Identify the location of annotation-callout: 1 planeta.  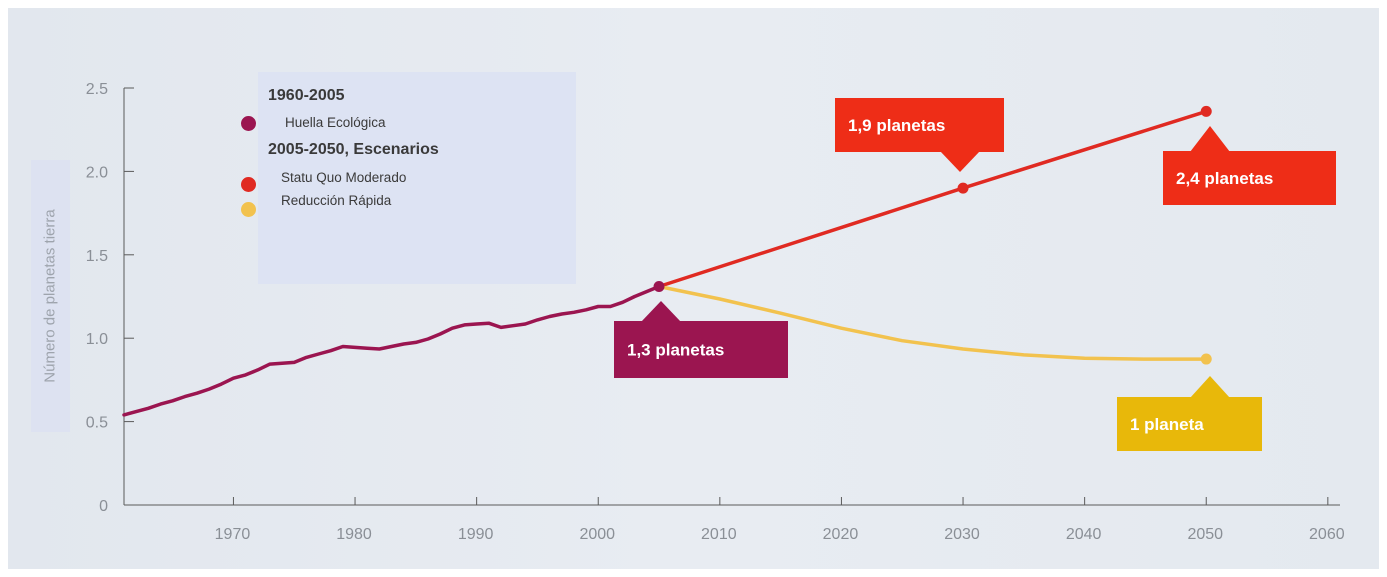
(1189, 413).